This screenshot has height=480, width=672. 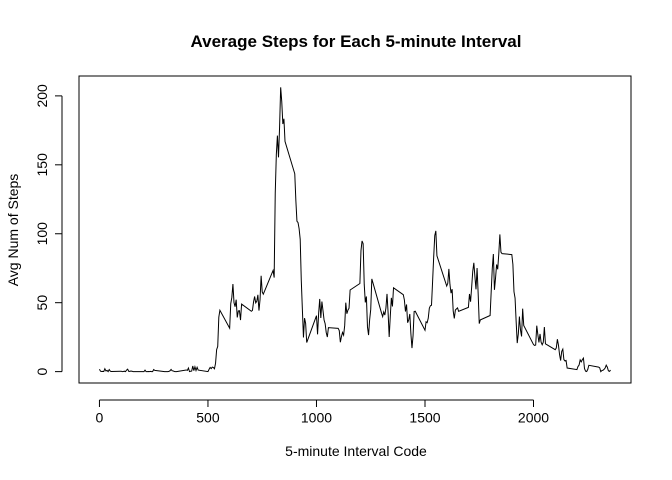 What do you see at coordinates (208, 418) in the screenshot?
I see `x-tick-label: 500` at bounding box center [208, 418].